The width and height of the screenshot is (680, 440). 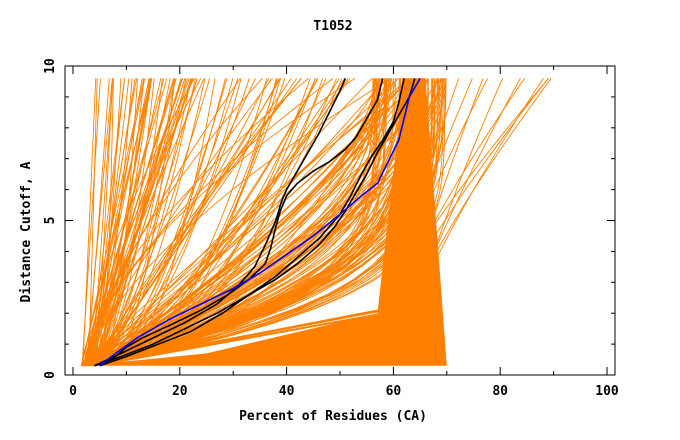 I want to click on x-axis-label: Percent of Residues (CA), so click(x=333, y=416).